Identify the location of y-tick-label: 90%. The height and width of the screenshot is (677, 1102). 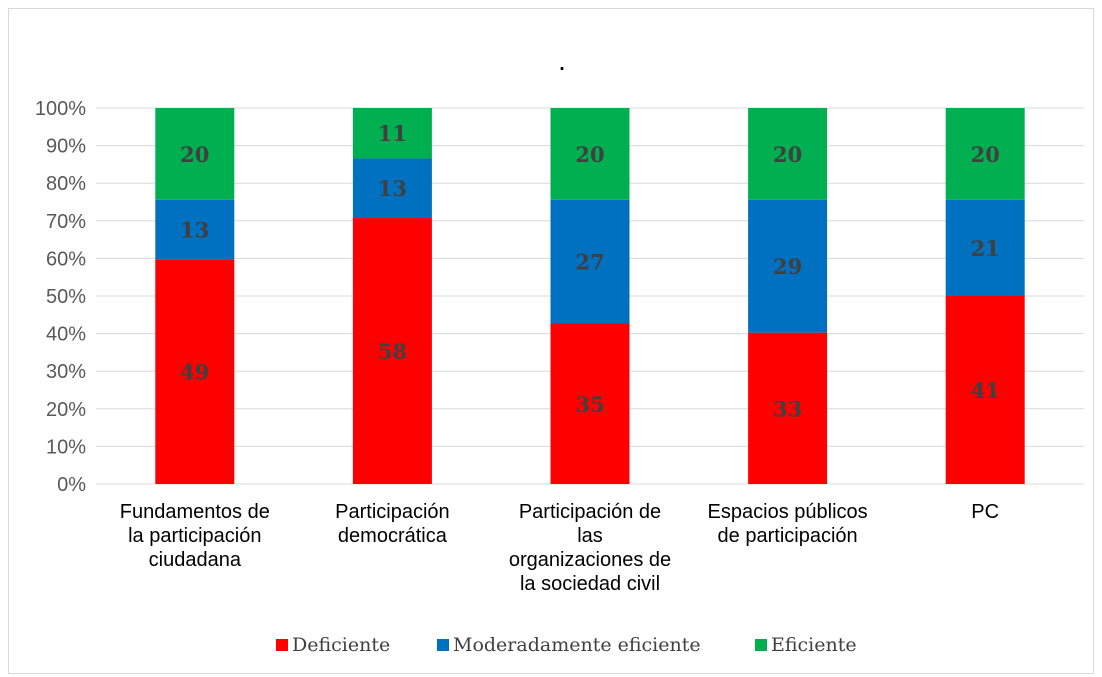
(66, 147).